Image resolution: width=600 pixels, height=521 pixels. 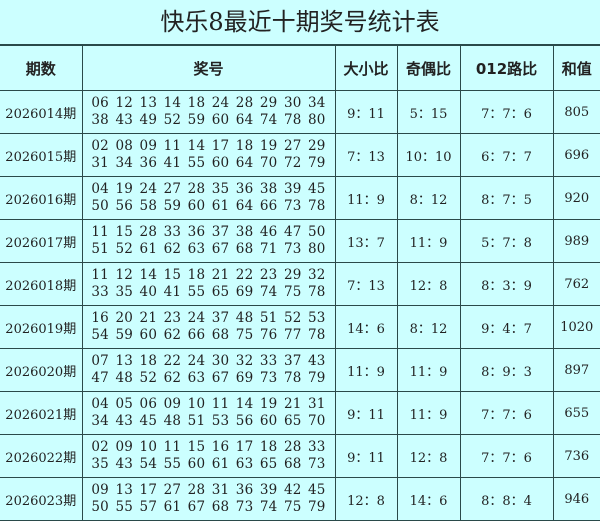 I want to click on sum-cell: 655, so click(x=576, y=413).